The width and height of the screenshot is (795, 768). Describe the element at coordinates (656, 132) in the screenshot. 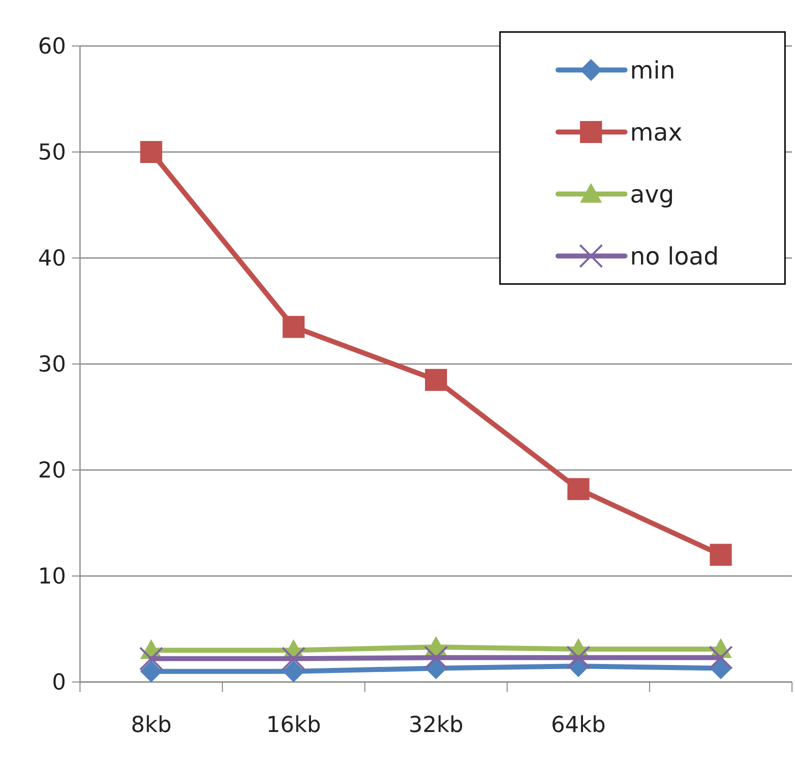

I see `legend-label: max` at that location.